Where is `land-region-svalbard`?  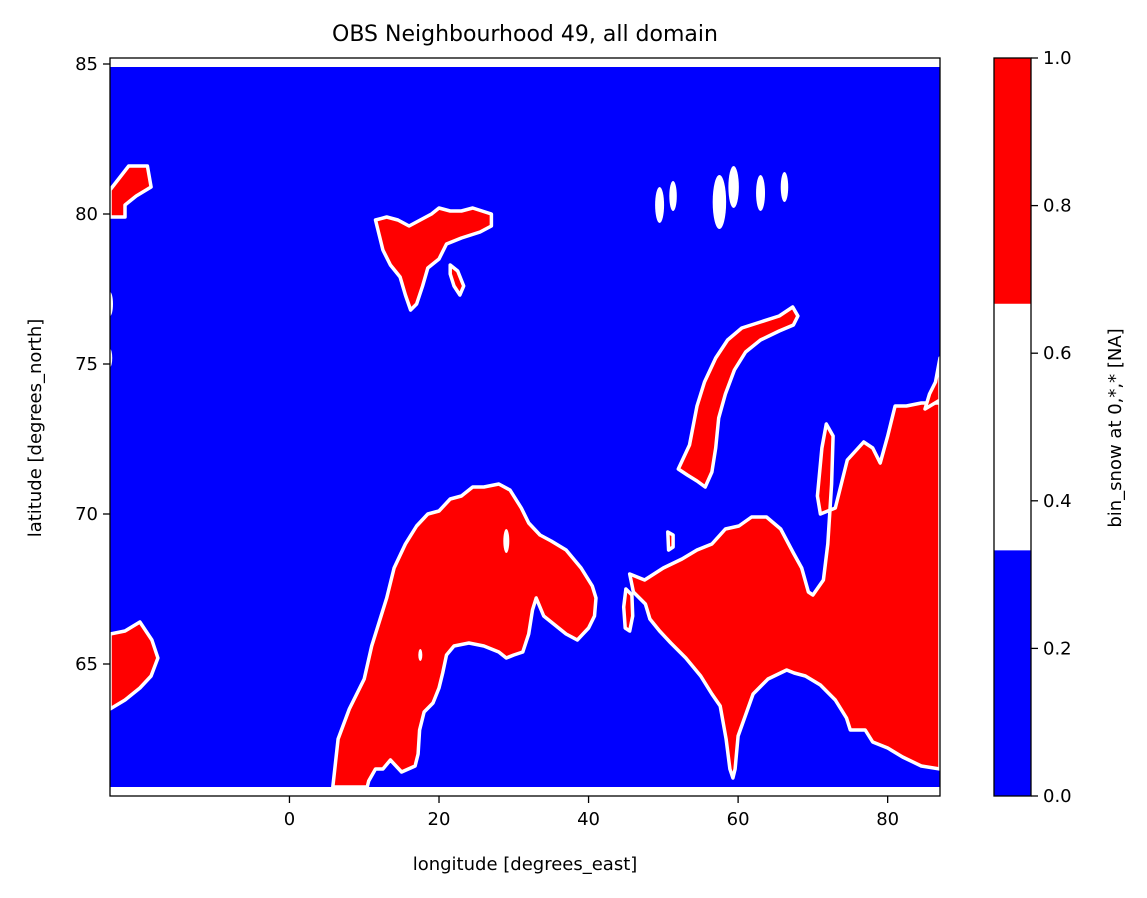
land-region-svalbard is located at coordinates (433, 259).